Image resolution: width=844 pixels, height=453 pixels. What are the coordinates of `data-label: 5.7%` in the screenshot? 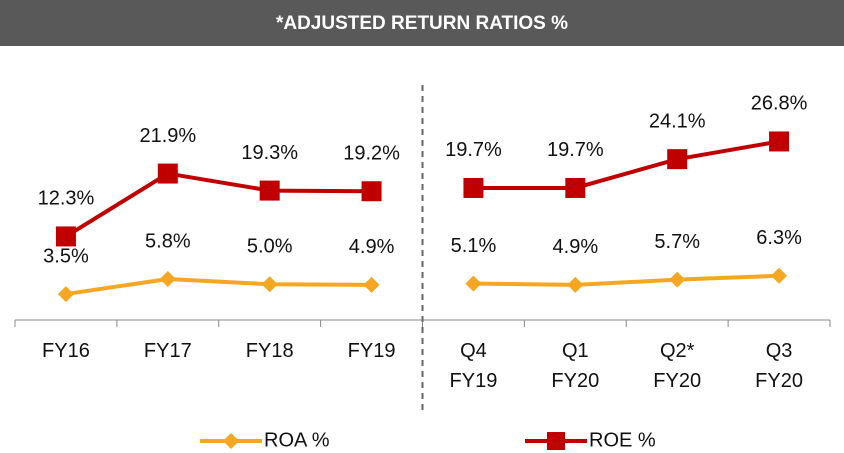 It's located at (677, 242).